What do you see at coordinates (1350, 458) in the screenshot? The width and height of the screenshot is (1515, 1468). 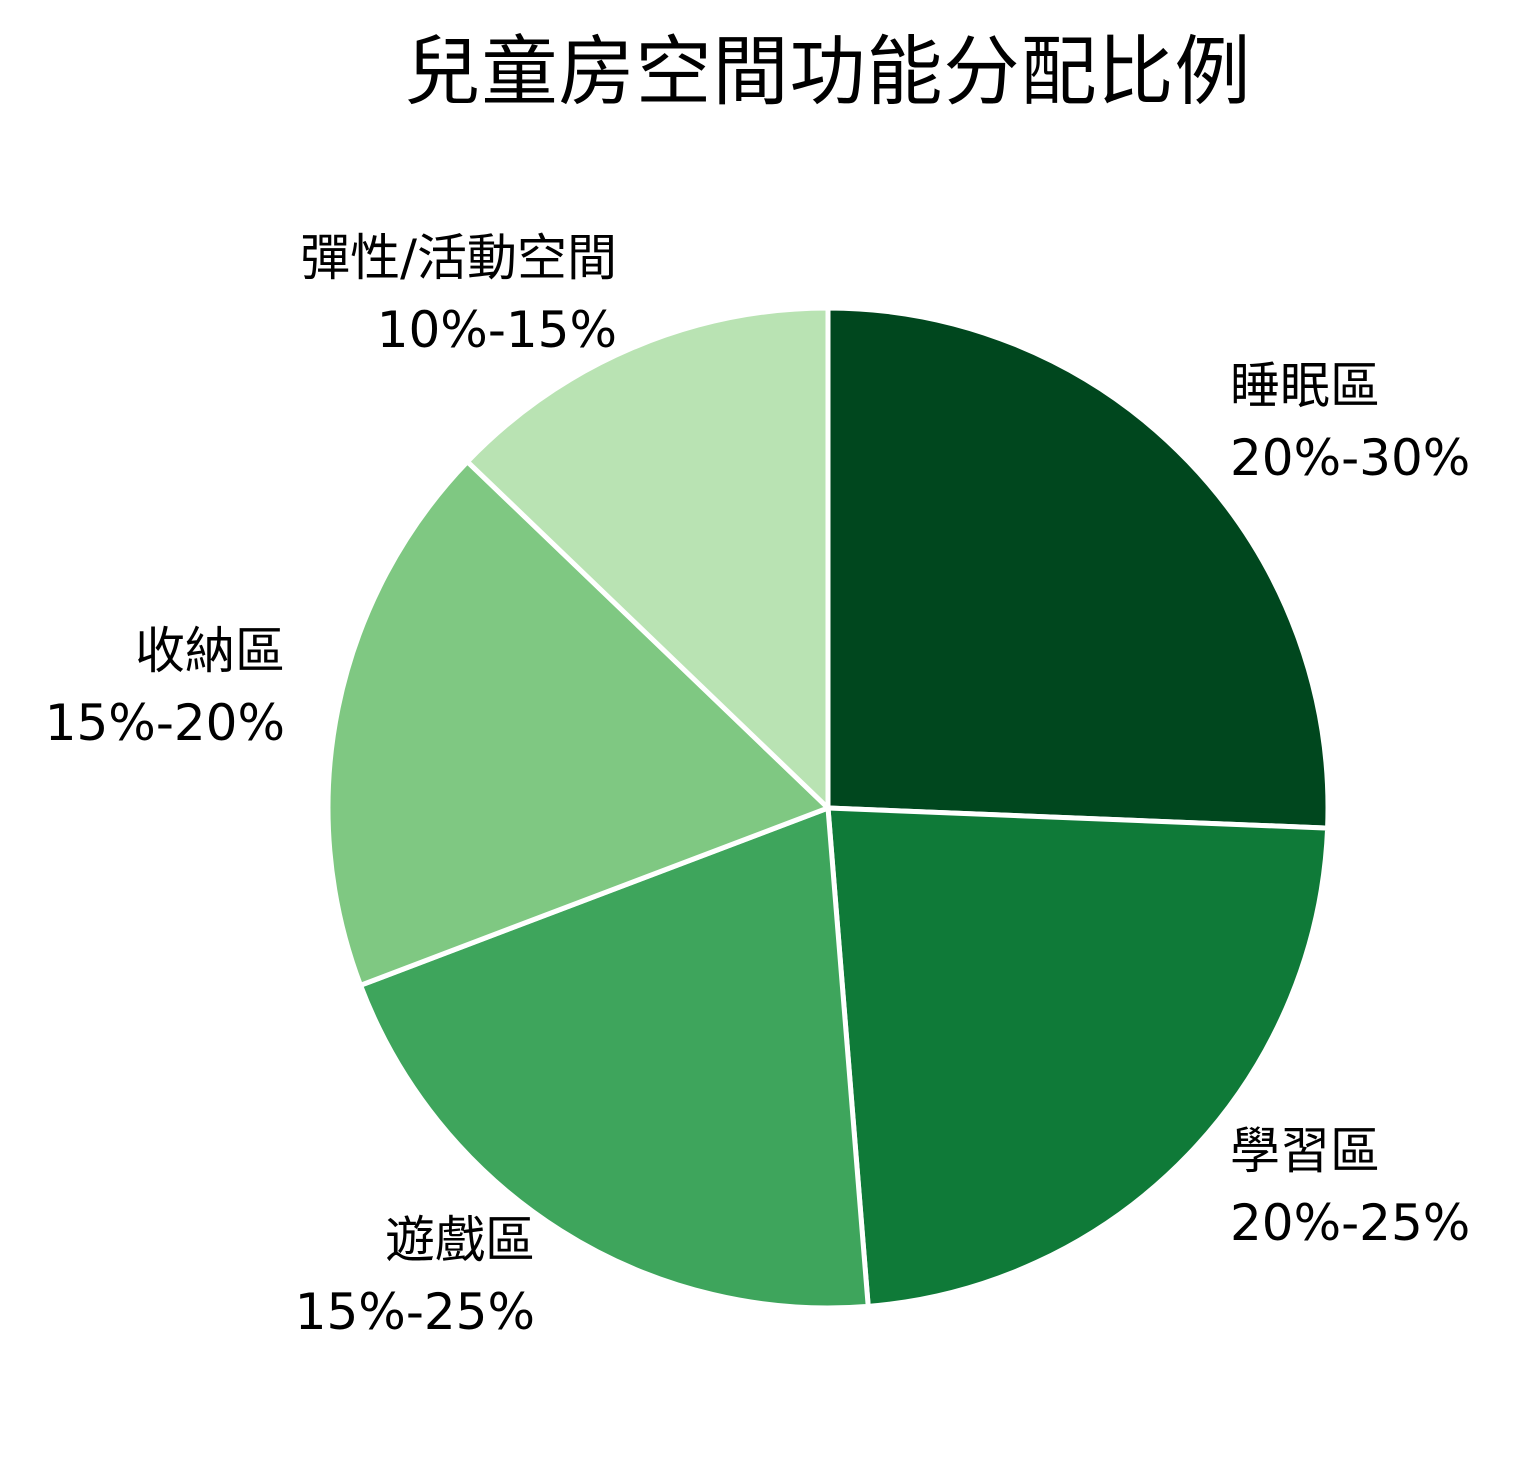 I see `slice-label-range: 20%-30%` at bounding box center [1350, 458].